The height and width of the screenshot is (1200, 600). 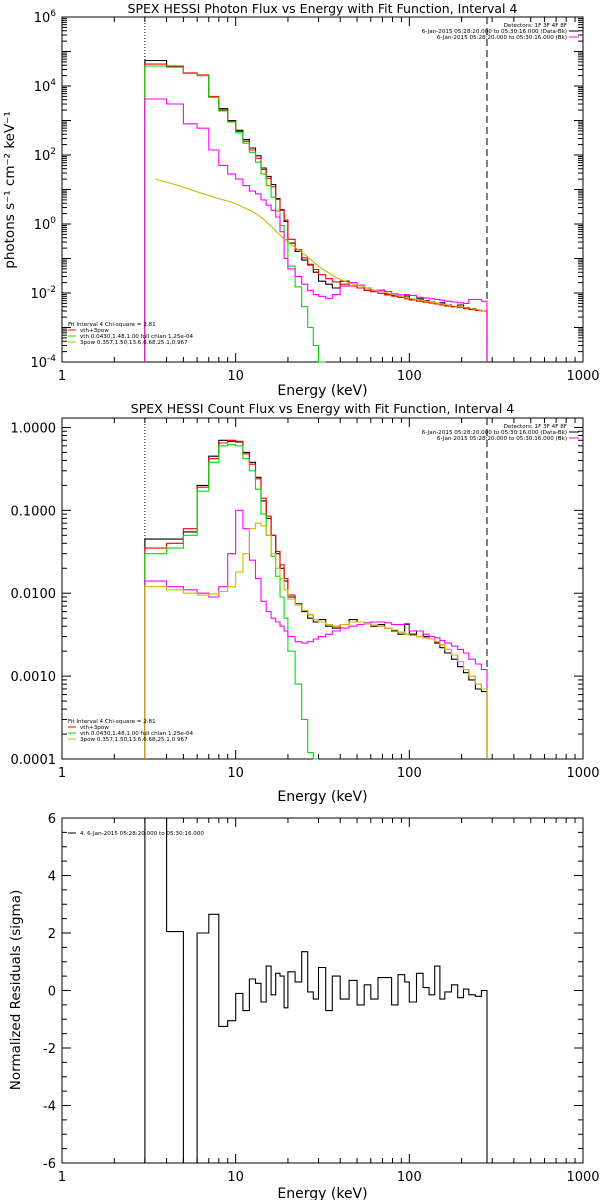 What do you see at coordinates (51, 359) in the screenshot?
I see `y-tick-exponent: -4` at bounding box center [51, 359].